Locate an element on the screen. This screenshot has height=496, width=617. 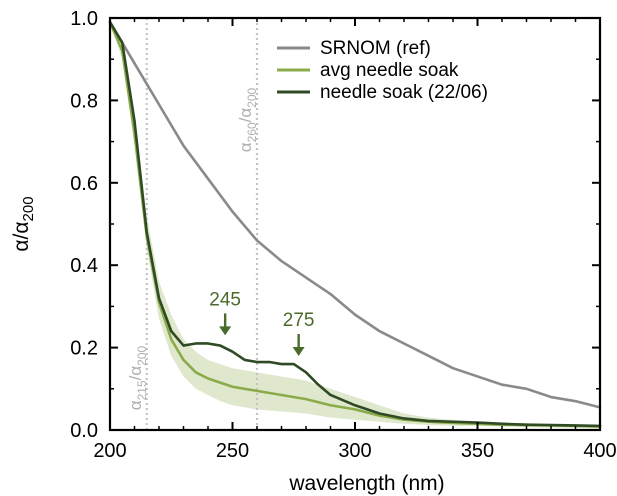
vline-label-0: α215/α200 is located at coordinates (137, 377).